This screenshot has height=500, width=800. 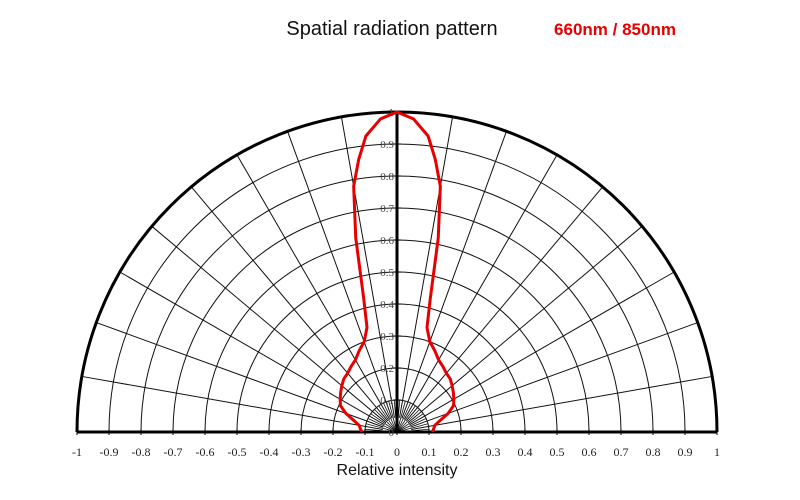 I want to click on r-tick-label: 0.5, so click(x=387, y=273).